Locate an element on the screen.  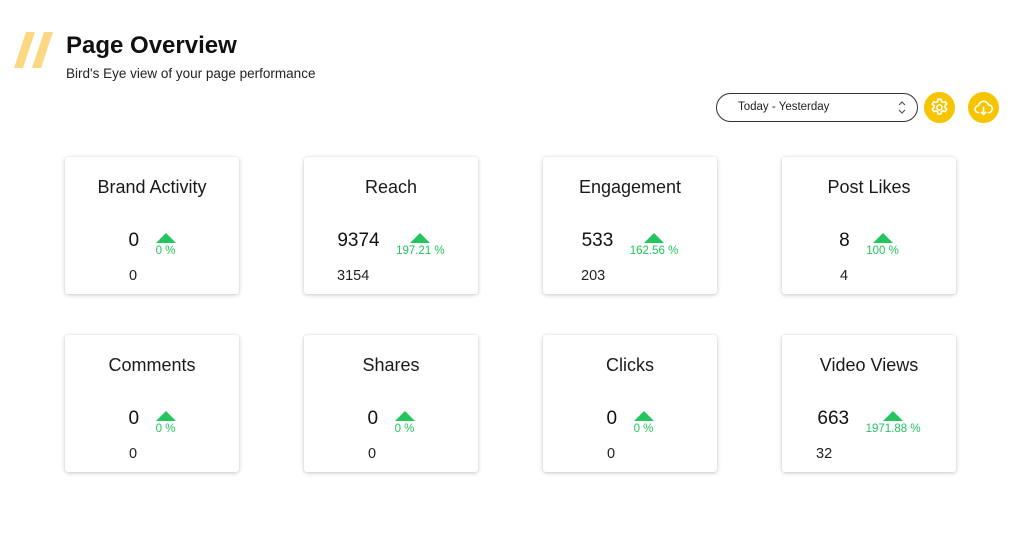
card-title: Shares is located at coordinates (391, 365).